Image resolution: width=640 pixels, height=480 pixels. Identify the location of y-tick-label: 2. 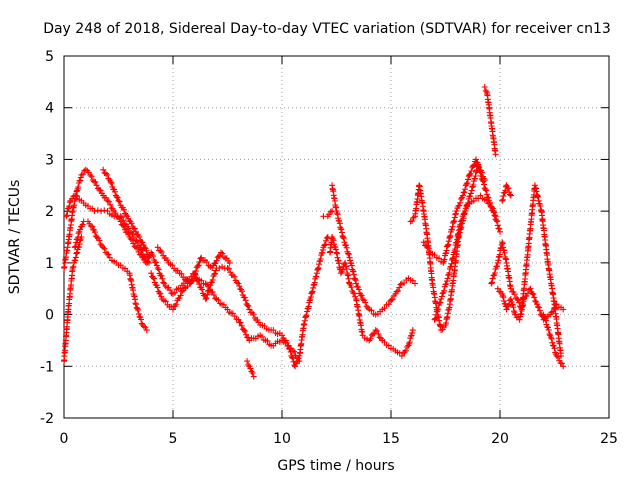
(49, 212).